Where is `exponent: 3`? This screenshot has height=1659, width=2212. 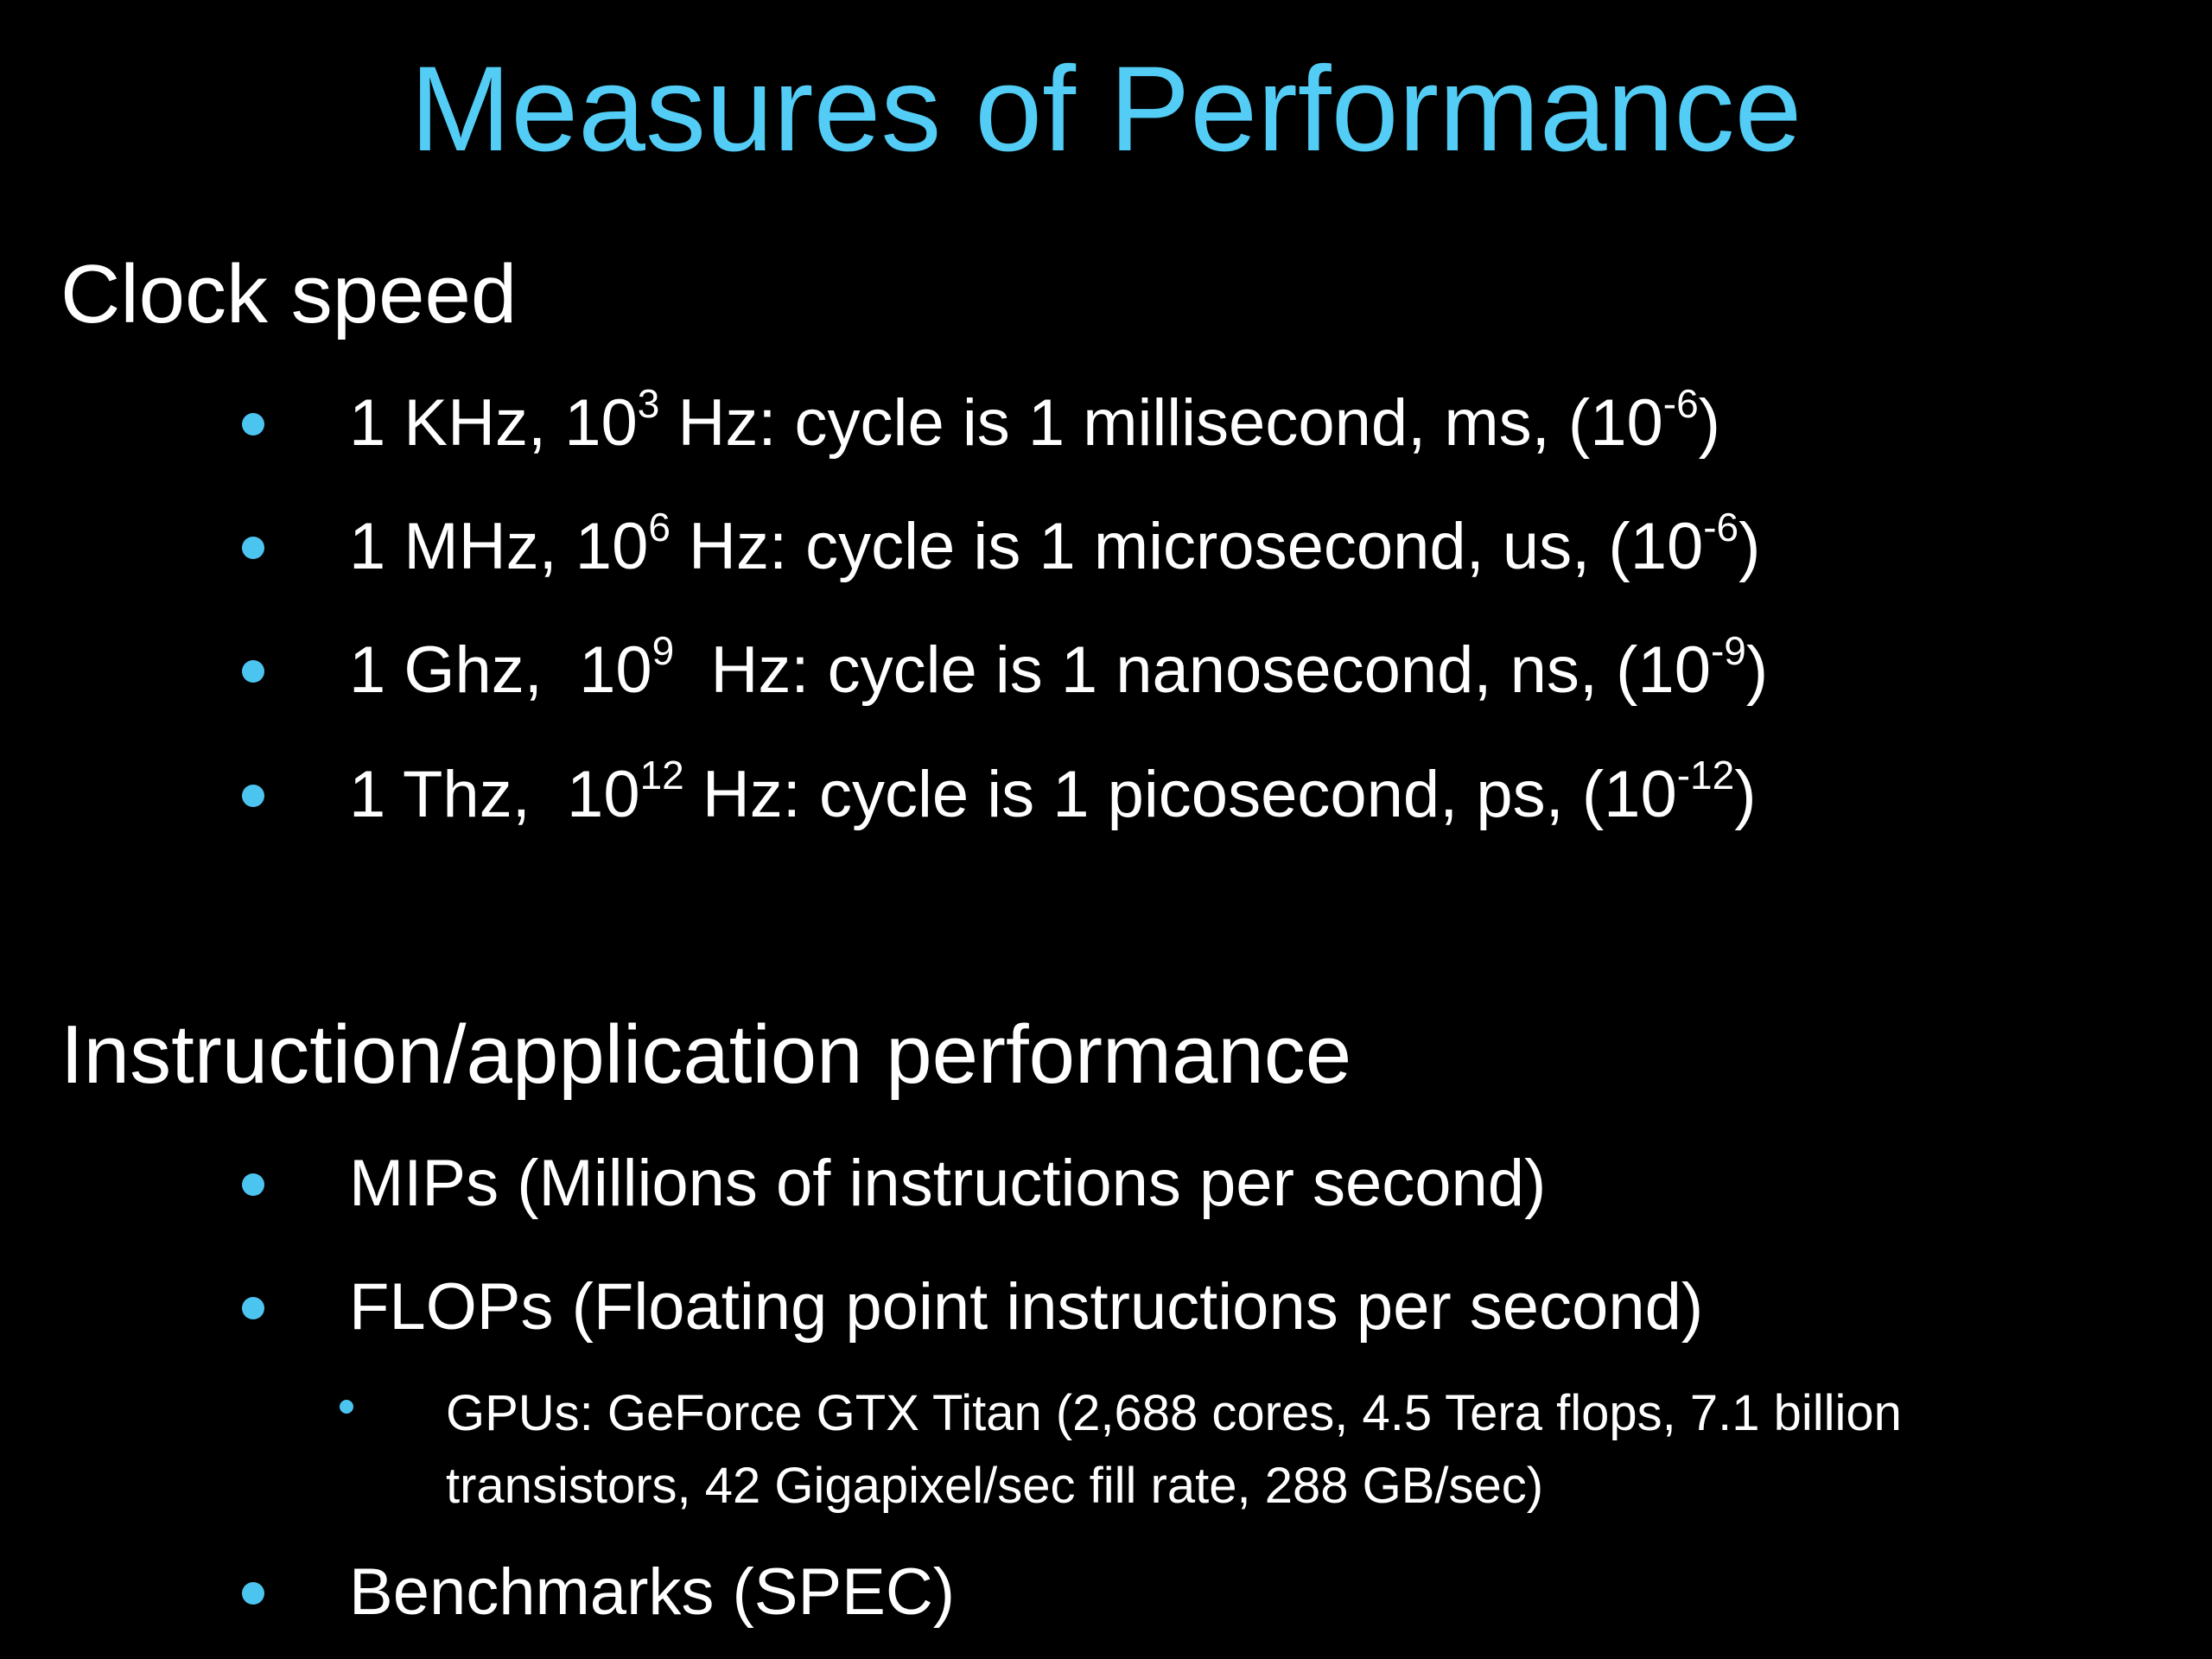 exponent: 3 is located at coordinates (648, 403).